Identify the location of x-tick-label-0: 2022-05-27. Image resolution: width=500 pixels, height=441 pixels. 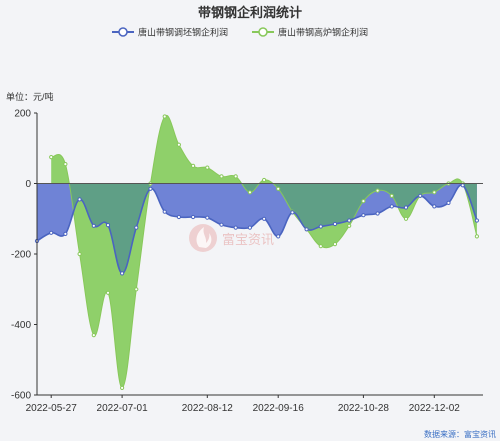
(52, 408).